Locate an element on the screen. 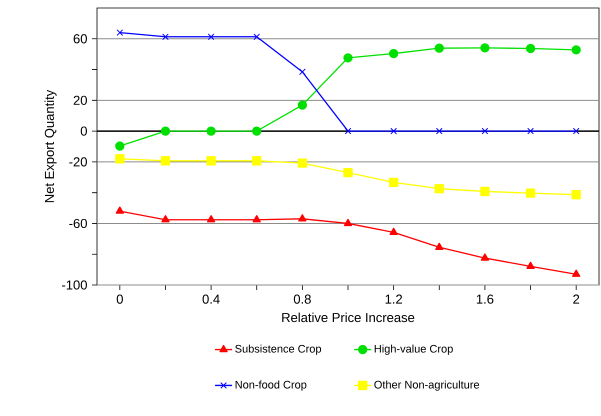  x-tick-label: 0.8 is located at coordinates (302, 299).